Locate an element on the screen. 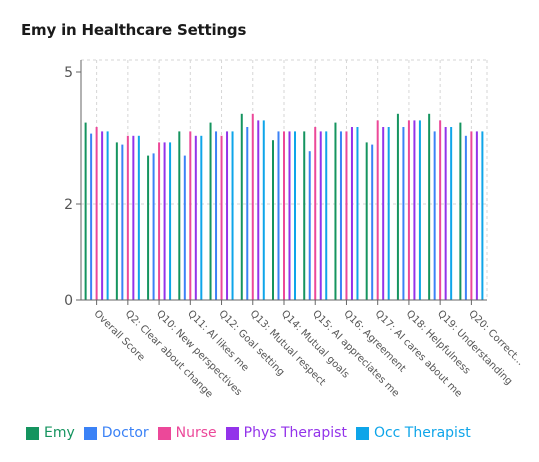 This screenshot has height=462, width=539. legend-item: Occ Therapist is located at coordinates (413, 433).